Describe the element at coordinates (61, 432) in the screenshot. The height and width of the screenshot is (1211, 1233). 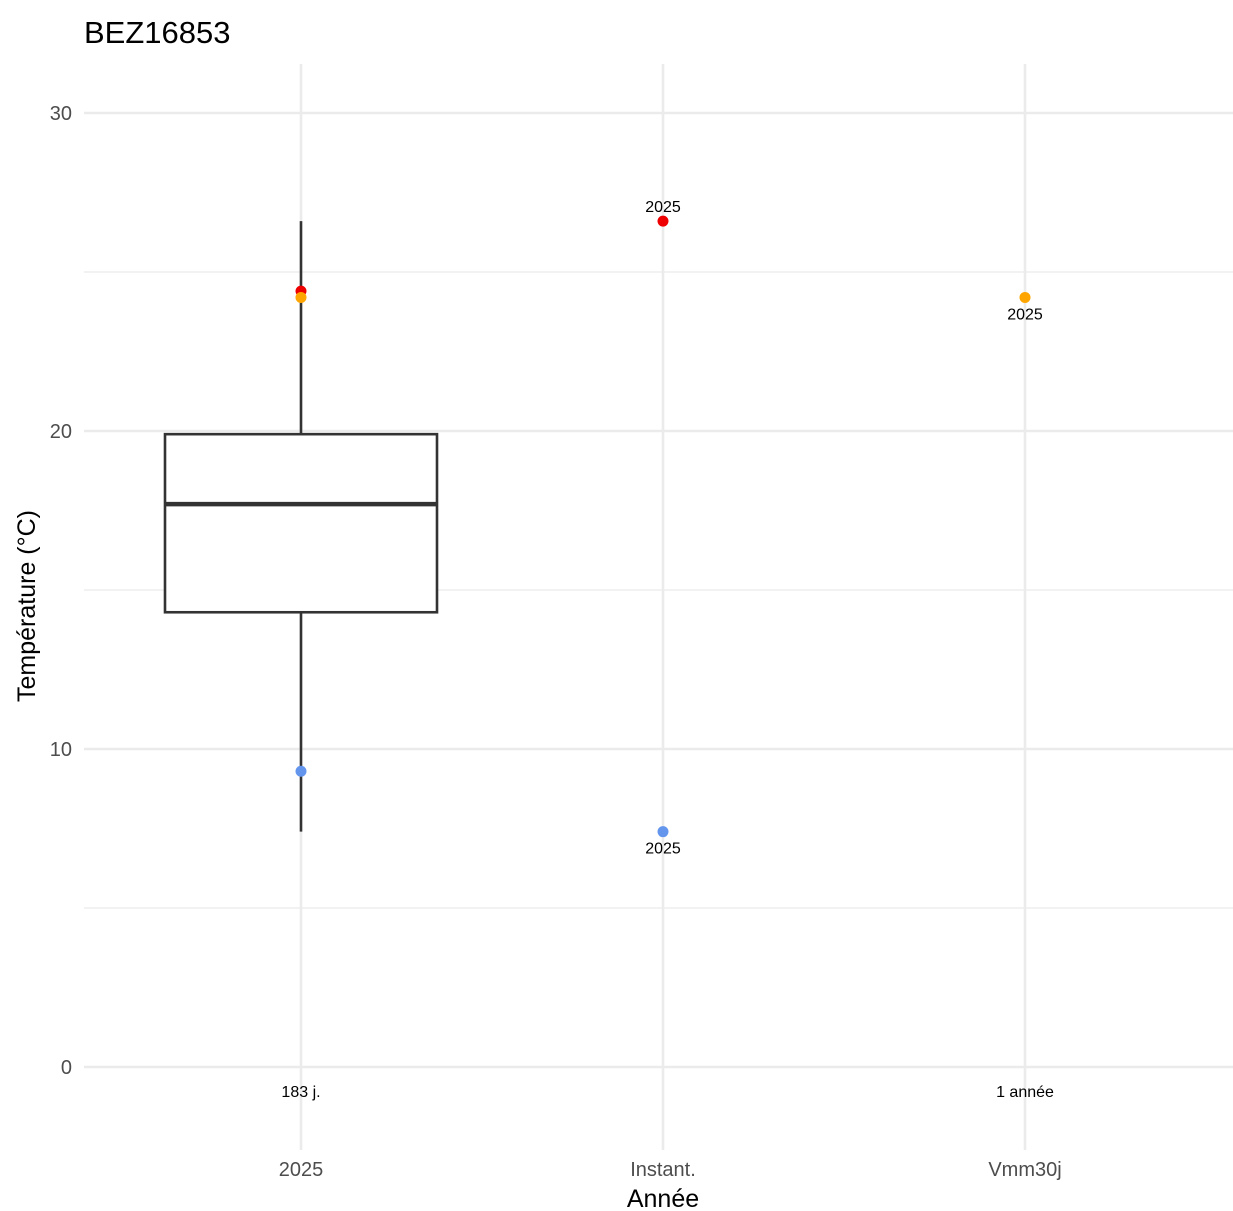
I see `y-tick-label: 20` at that location.